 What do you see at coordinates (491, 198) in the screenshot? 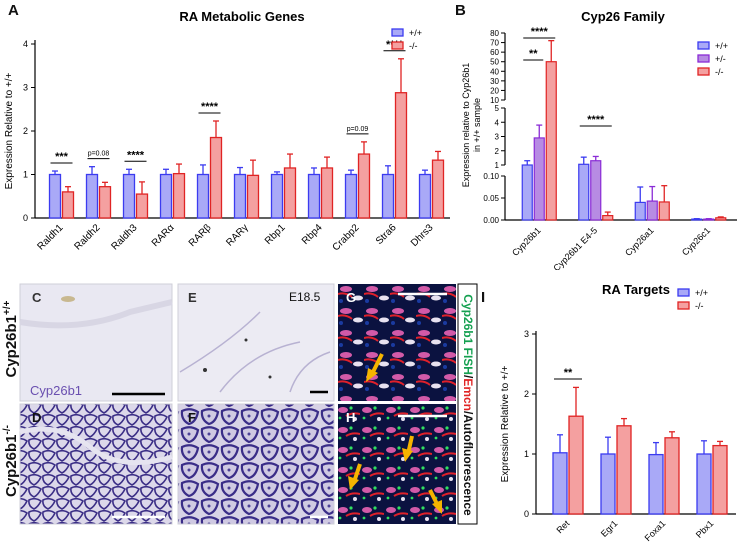
I see `y-tick-label: 0.05` at bounding box center [491, 198].